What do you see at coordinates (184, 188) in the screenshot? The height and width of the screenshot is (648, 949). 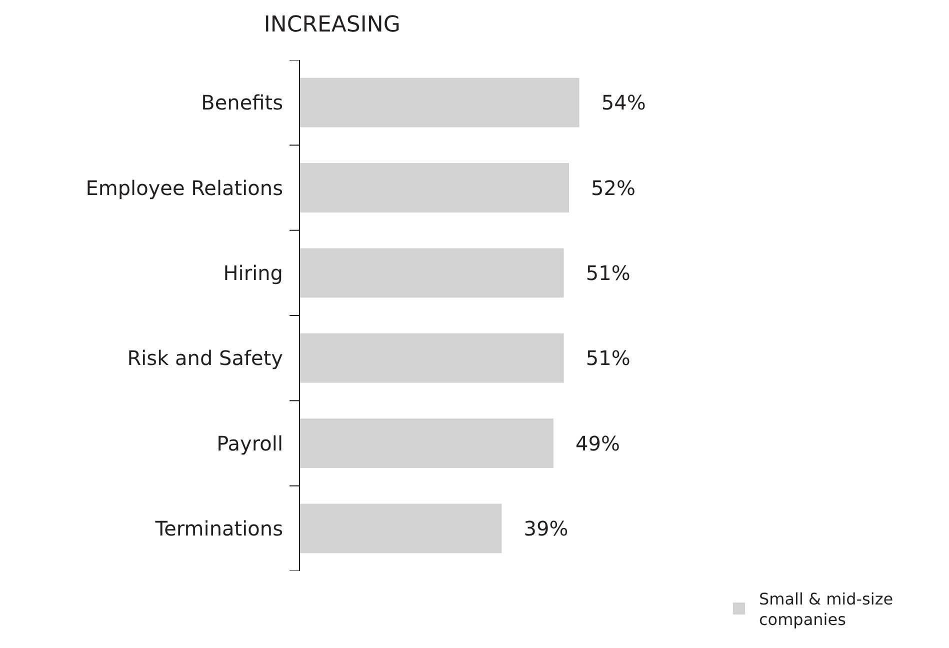 I see `y-tick-label: Employee Relations` at bounding box center [184, 188].